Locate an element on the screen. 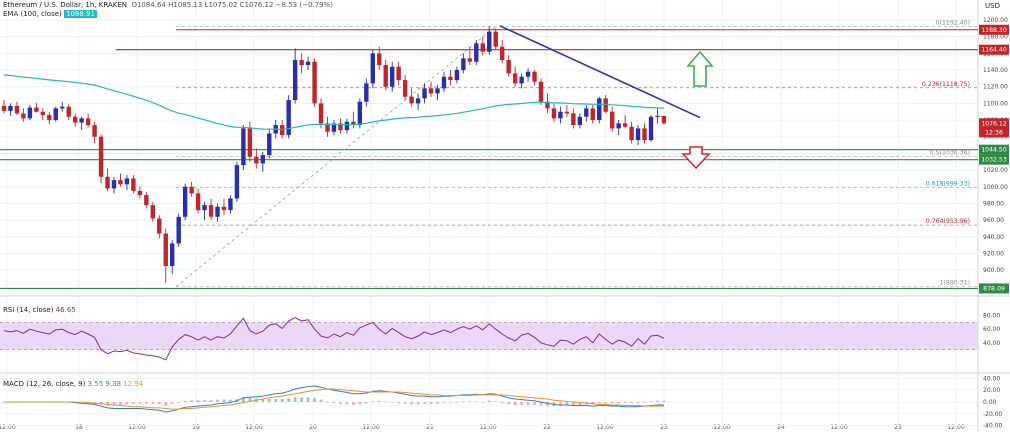  badge-support-1-bg is located at coordinates (994, 149).